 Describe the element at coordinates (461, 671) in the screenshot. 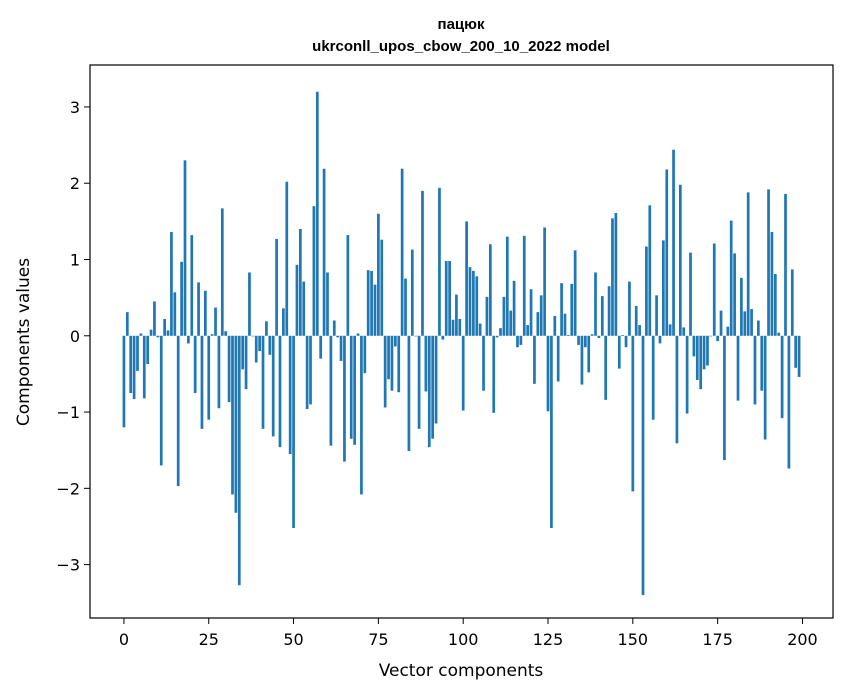

I see `x-axis-label: Vector components` at that location.